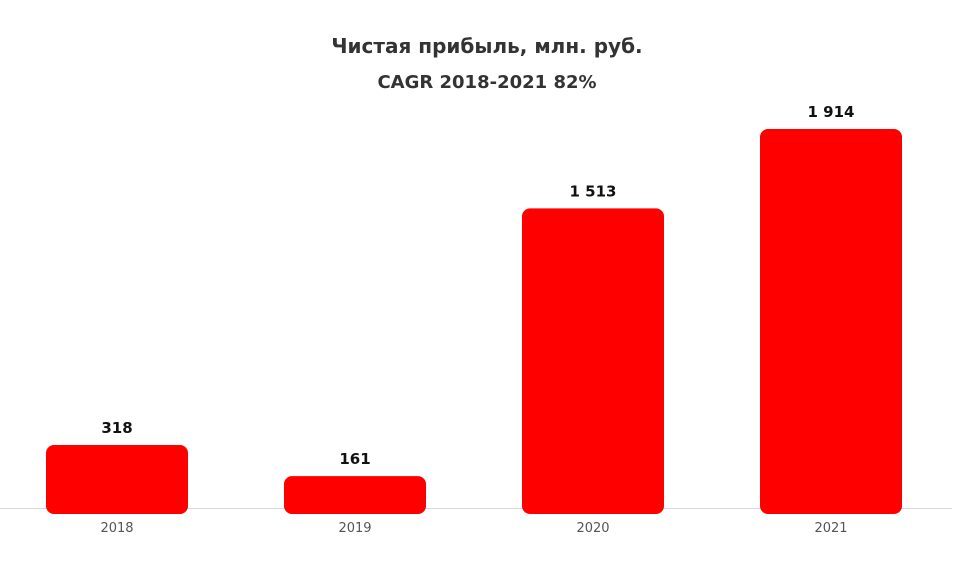 The height and width of the screenshot is (568, 974). I want to click on data-label-2018: 318, so click(116, 428).